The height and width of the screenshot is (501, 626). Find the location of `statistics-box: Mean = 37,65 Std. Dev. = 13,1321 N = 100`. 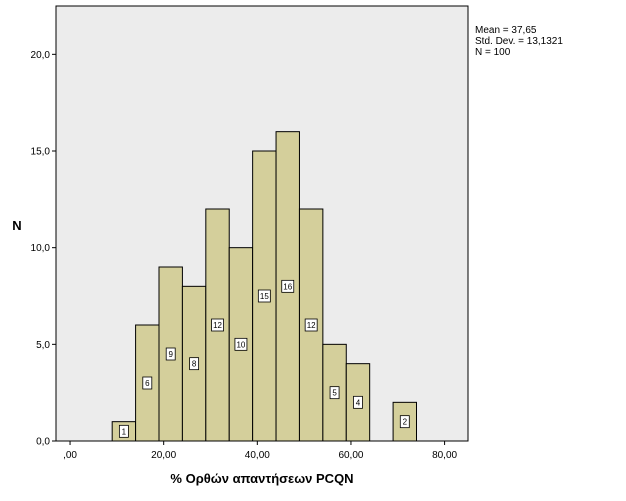

statistics-box: Mean = 37,65 Std. Dev. = 13,1321 N = 100 is located at coordinates (519, 41).